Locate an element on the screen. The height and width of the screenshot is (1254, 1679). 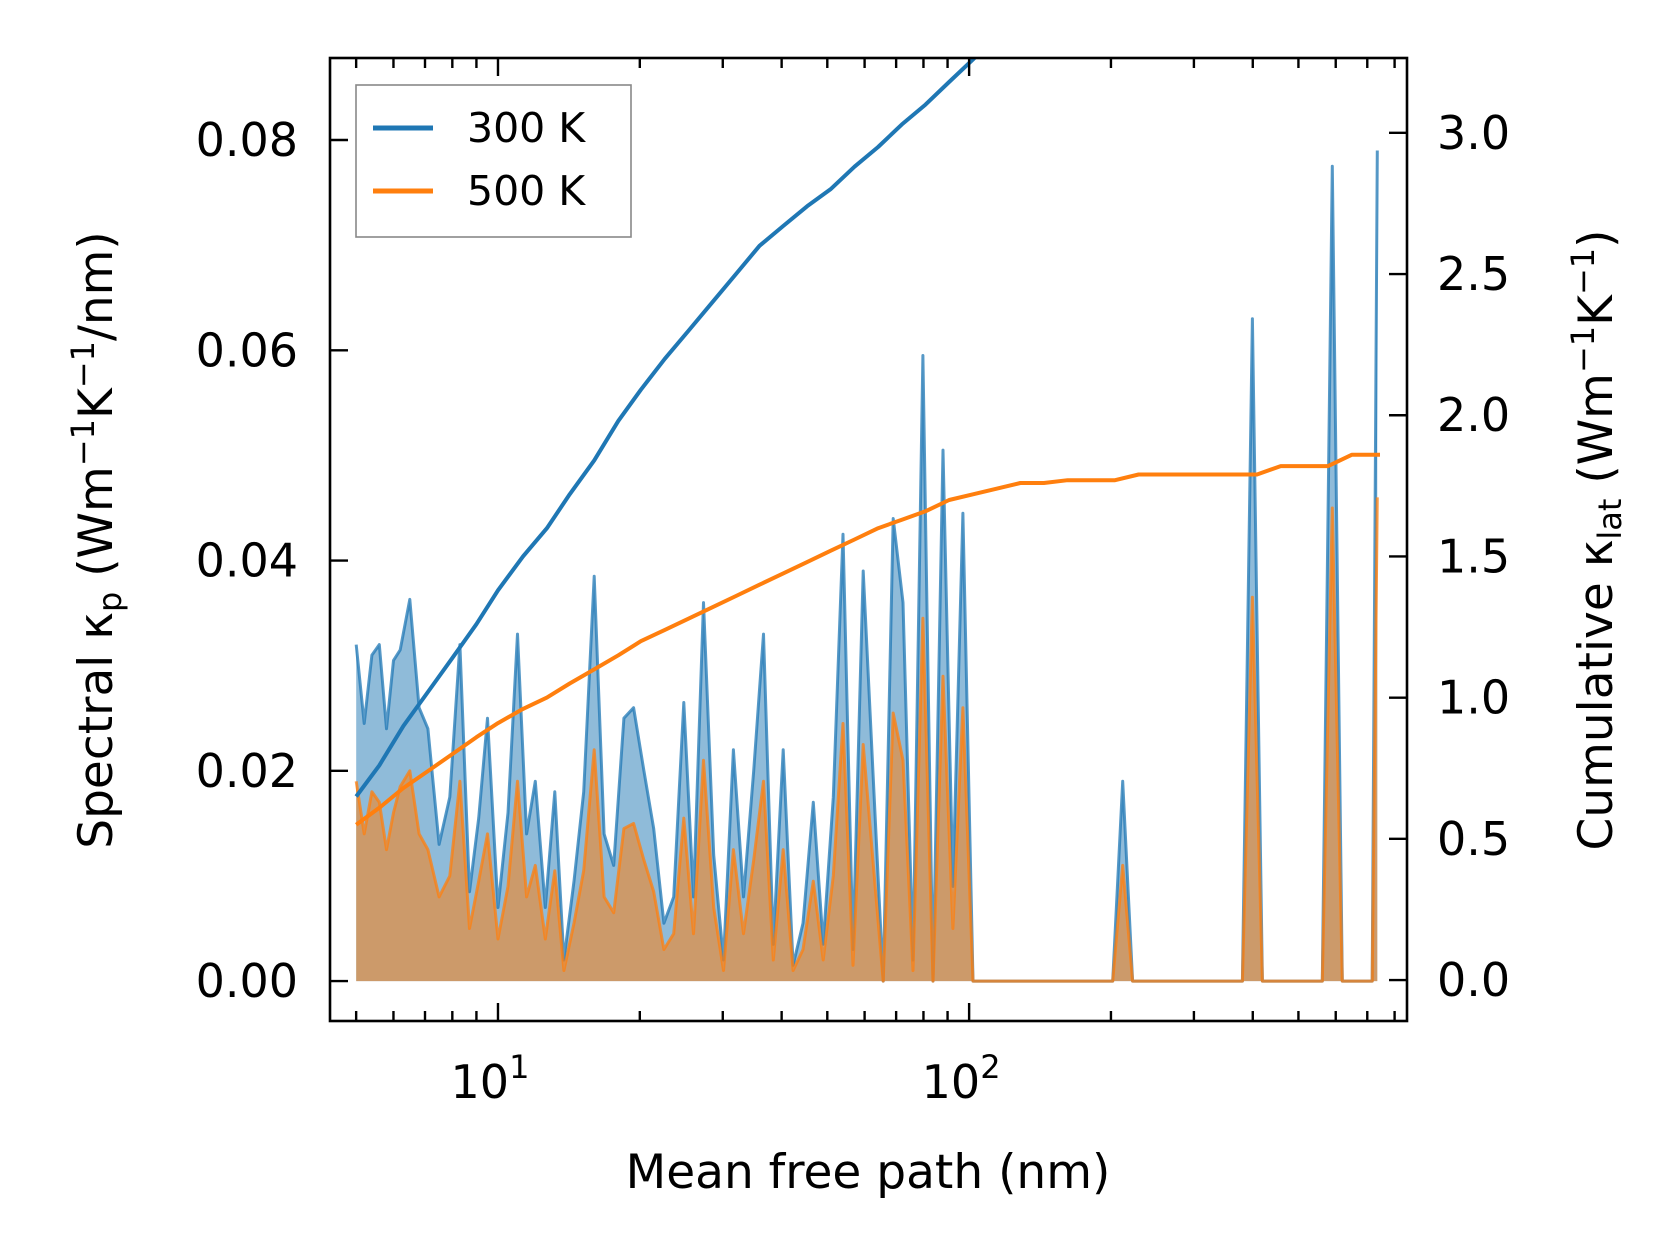
y-right-tick-label: 2.0 is located at coordinates (1473, 415).